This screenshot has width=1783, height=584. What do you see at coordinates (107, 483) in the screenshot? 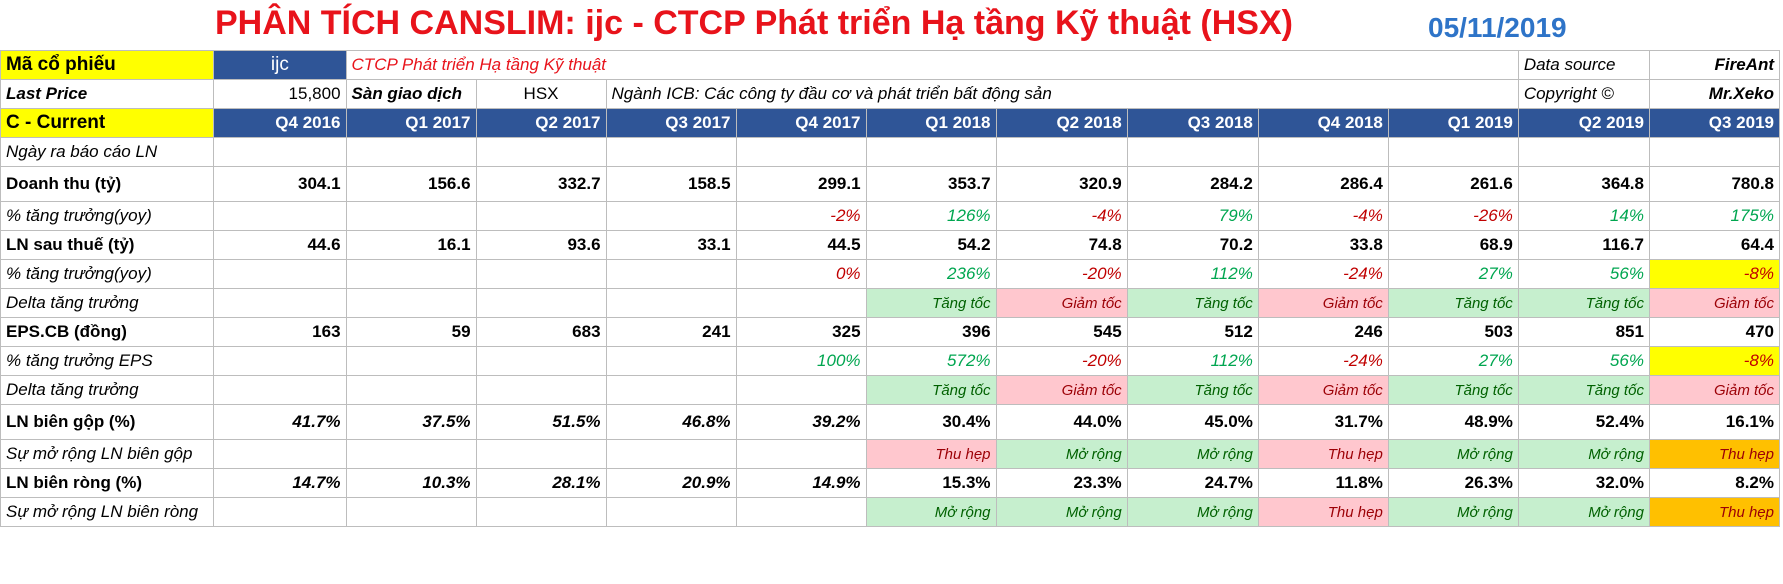
I see `row-label: LN biên ròng (%)` at bounding box center [107, 483].